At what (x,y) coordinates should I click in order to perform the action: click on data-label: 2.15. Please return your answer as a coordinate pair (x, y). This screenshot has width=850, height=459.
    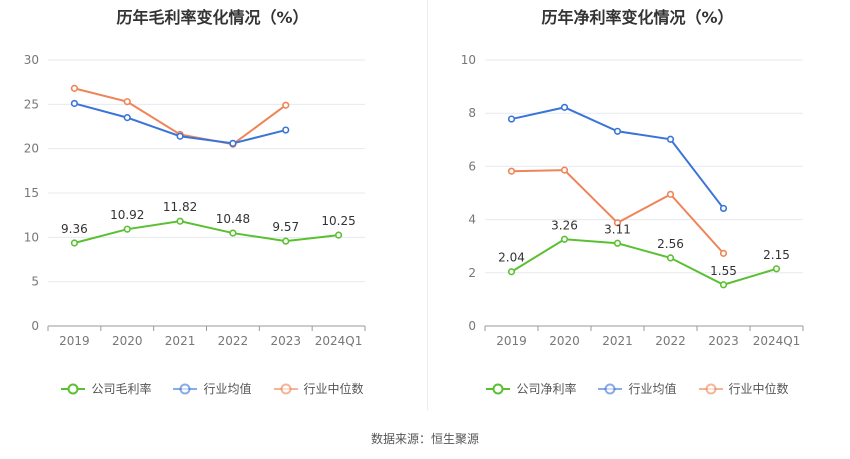
    Looking at the image, I should click on (776, 255).